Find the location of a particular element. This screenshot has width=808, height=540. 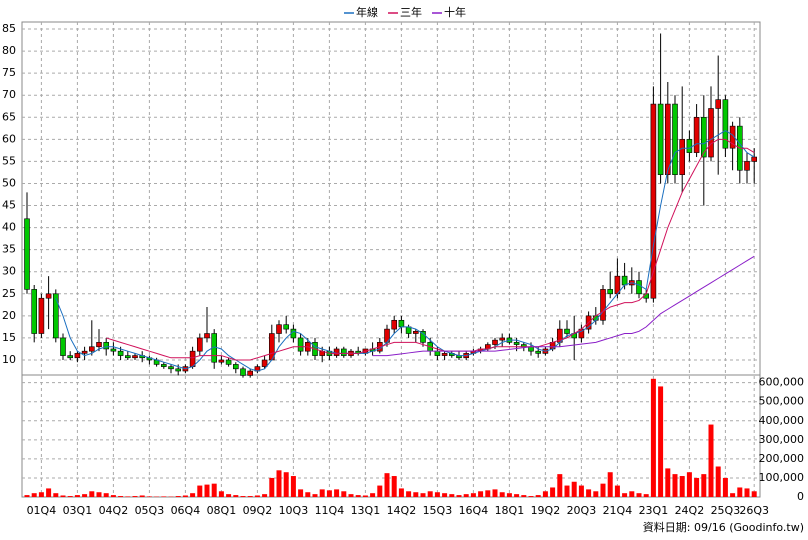

y2-tick-label: 100,000 is located at coordinates (782, 477).